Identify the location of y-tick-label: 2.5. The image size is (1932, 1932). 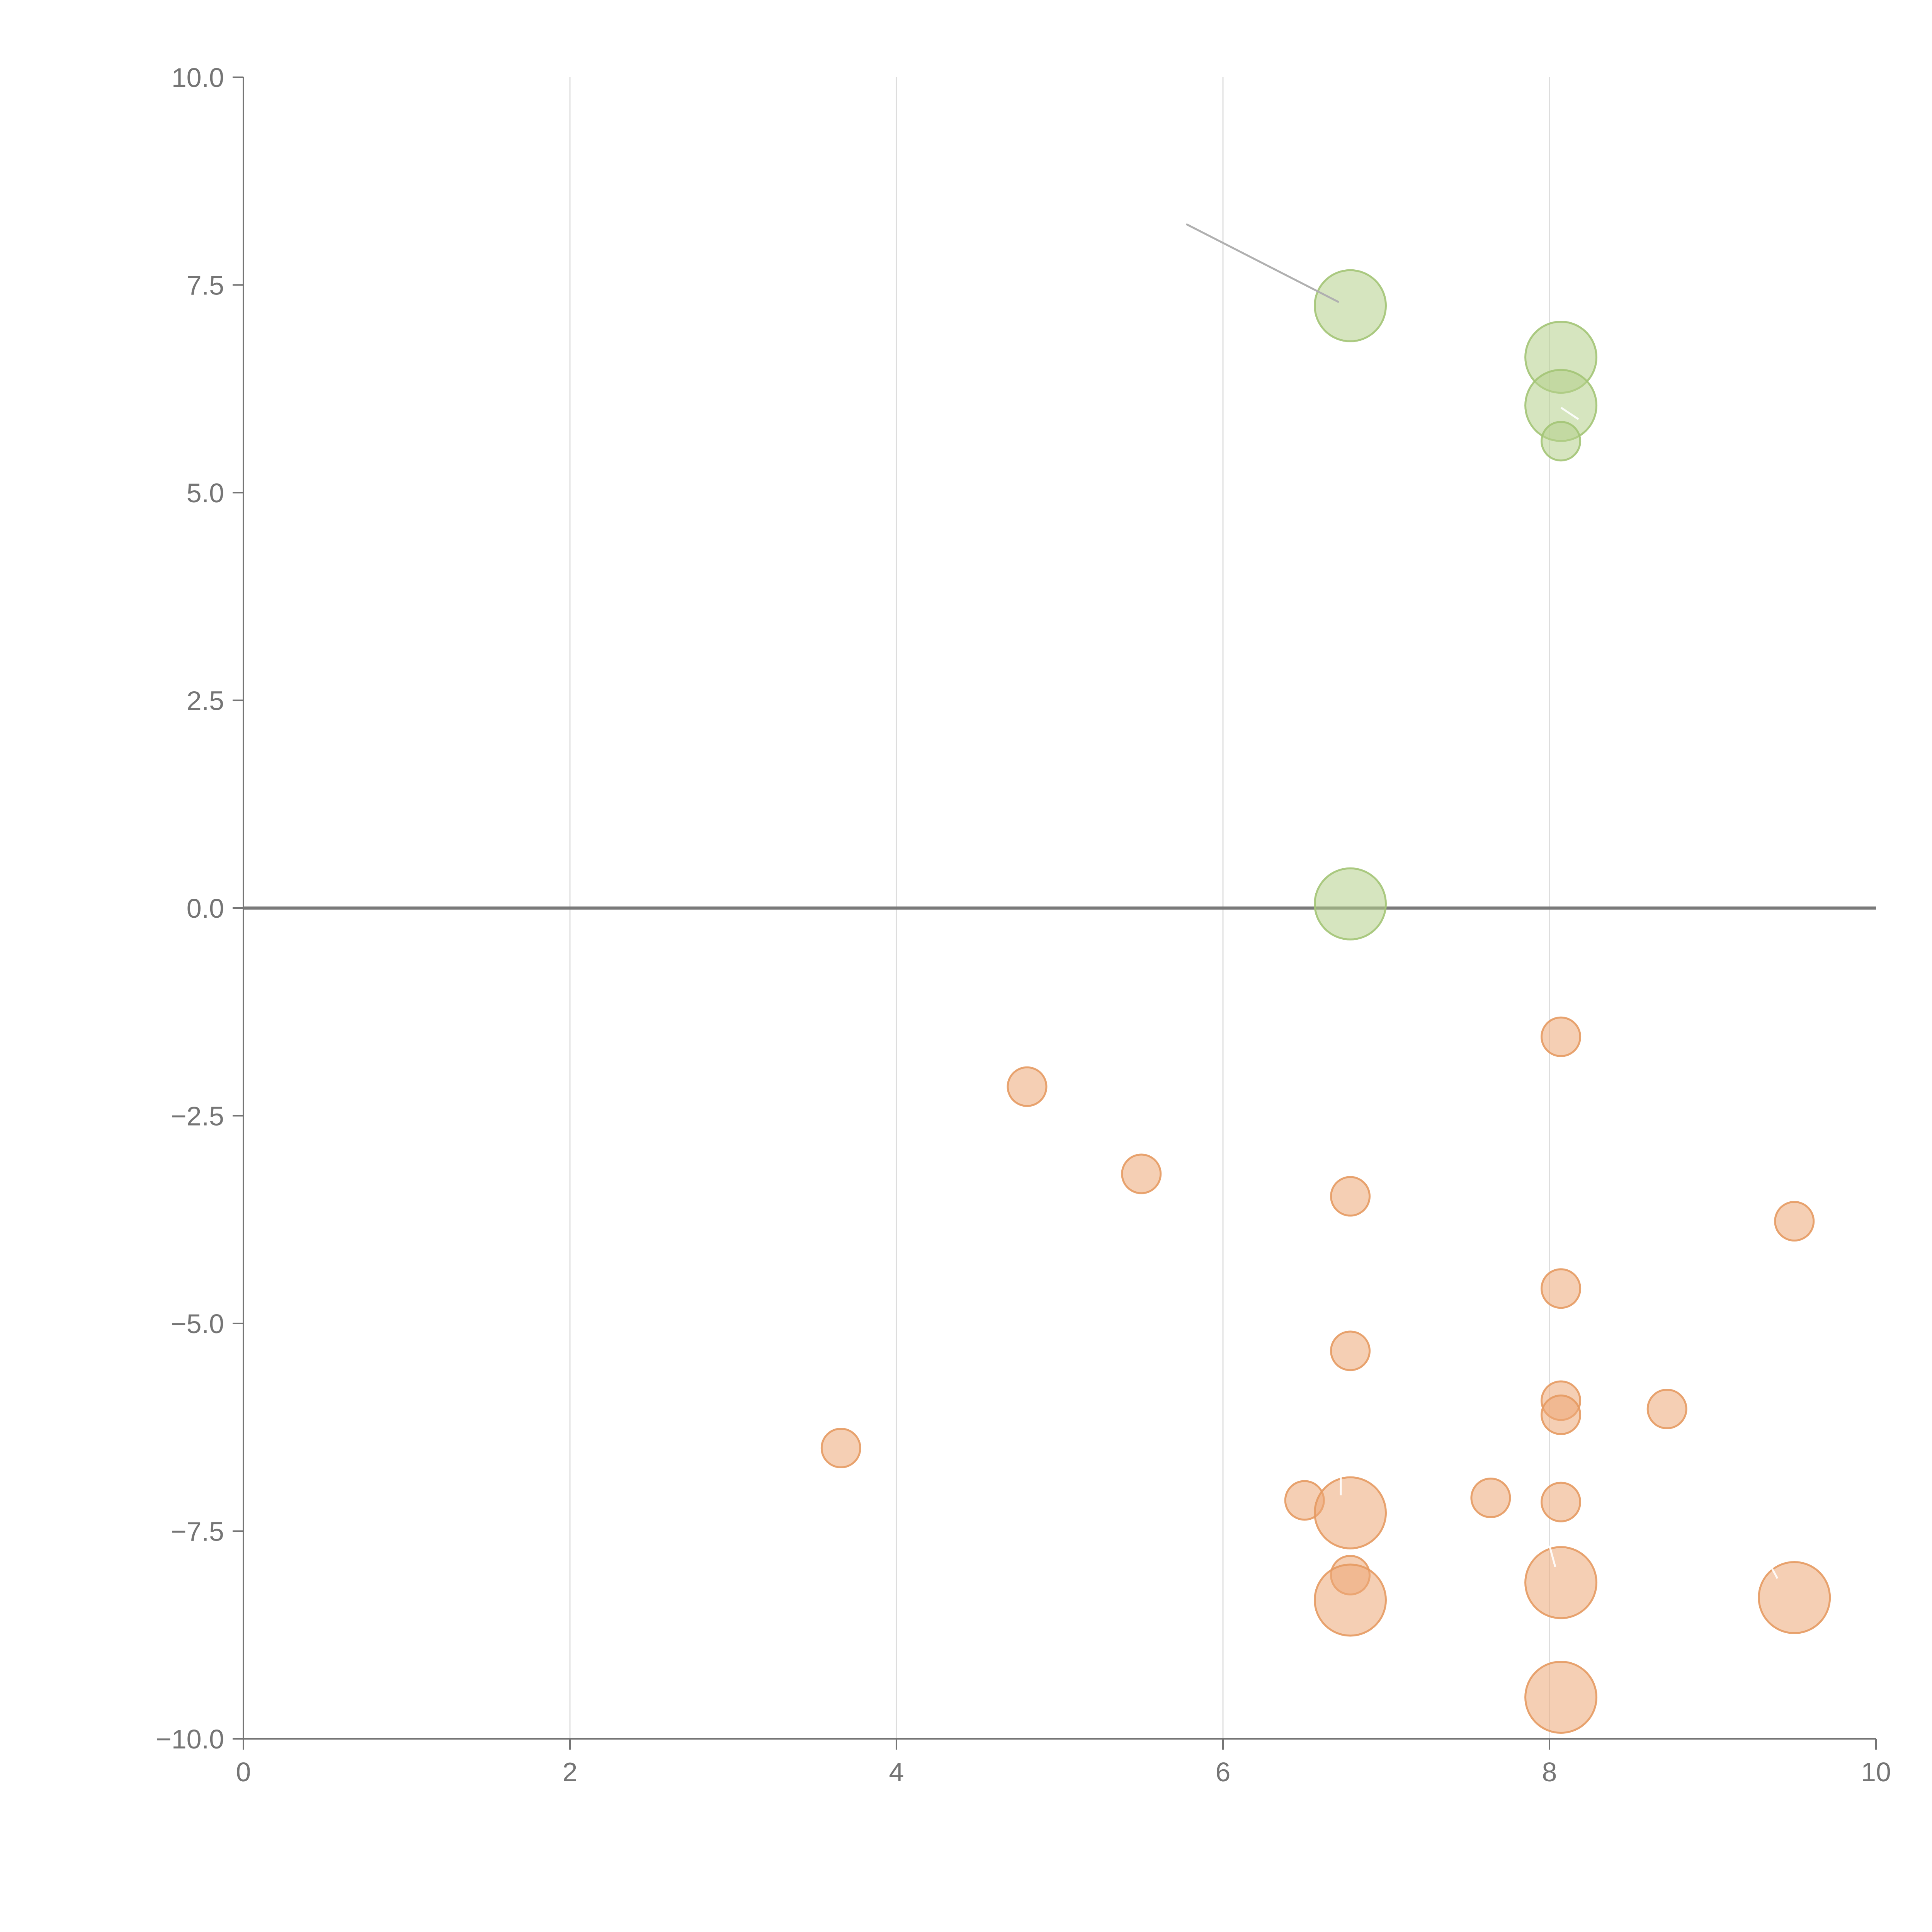
(205, 701).